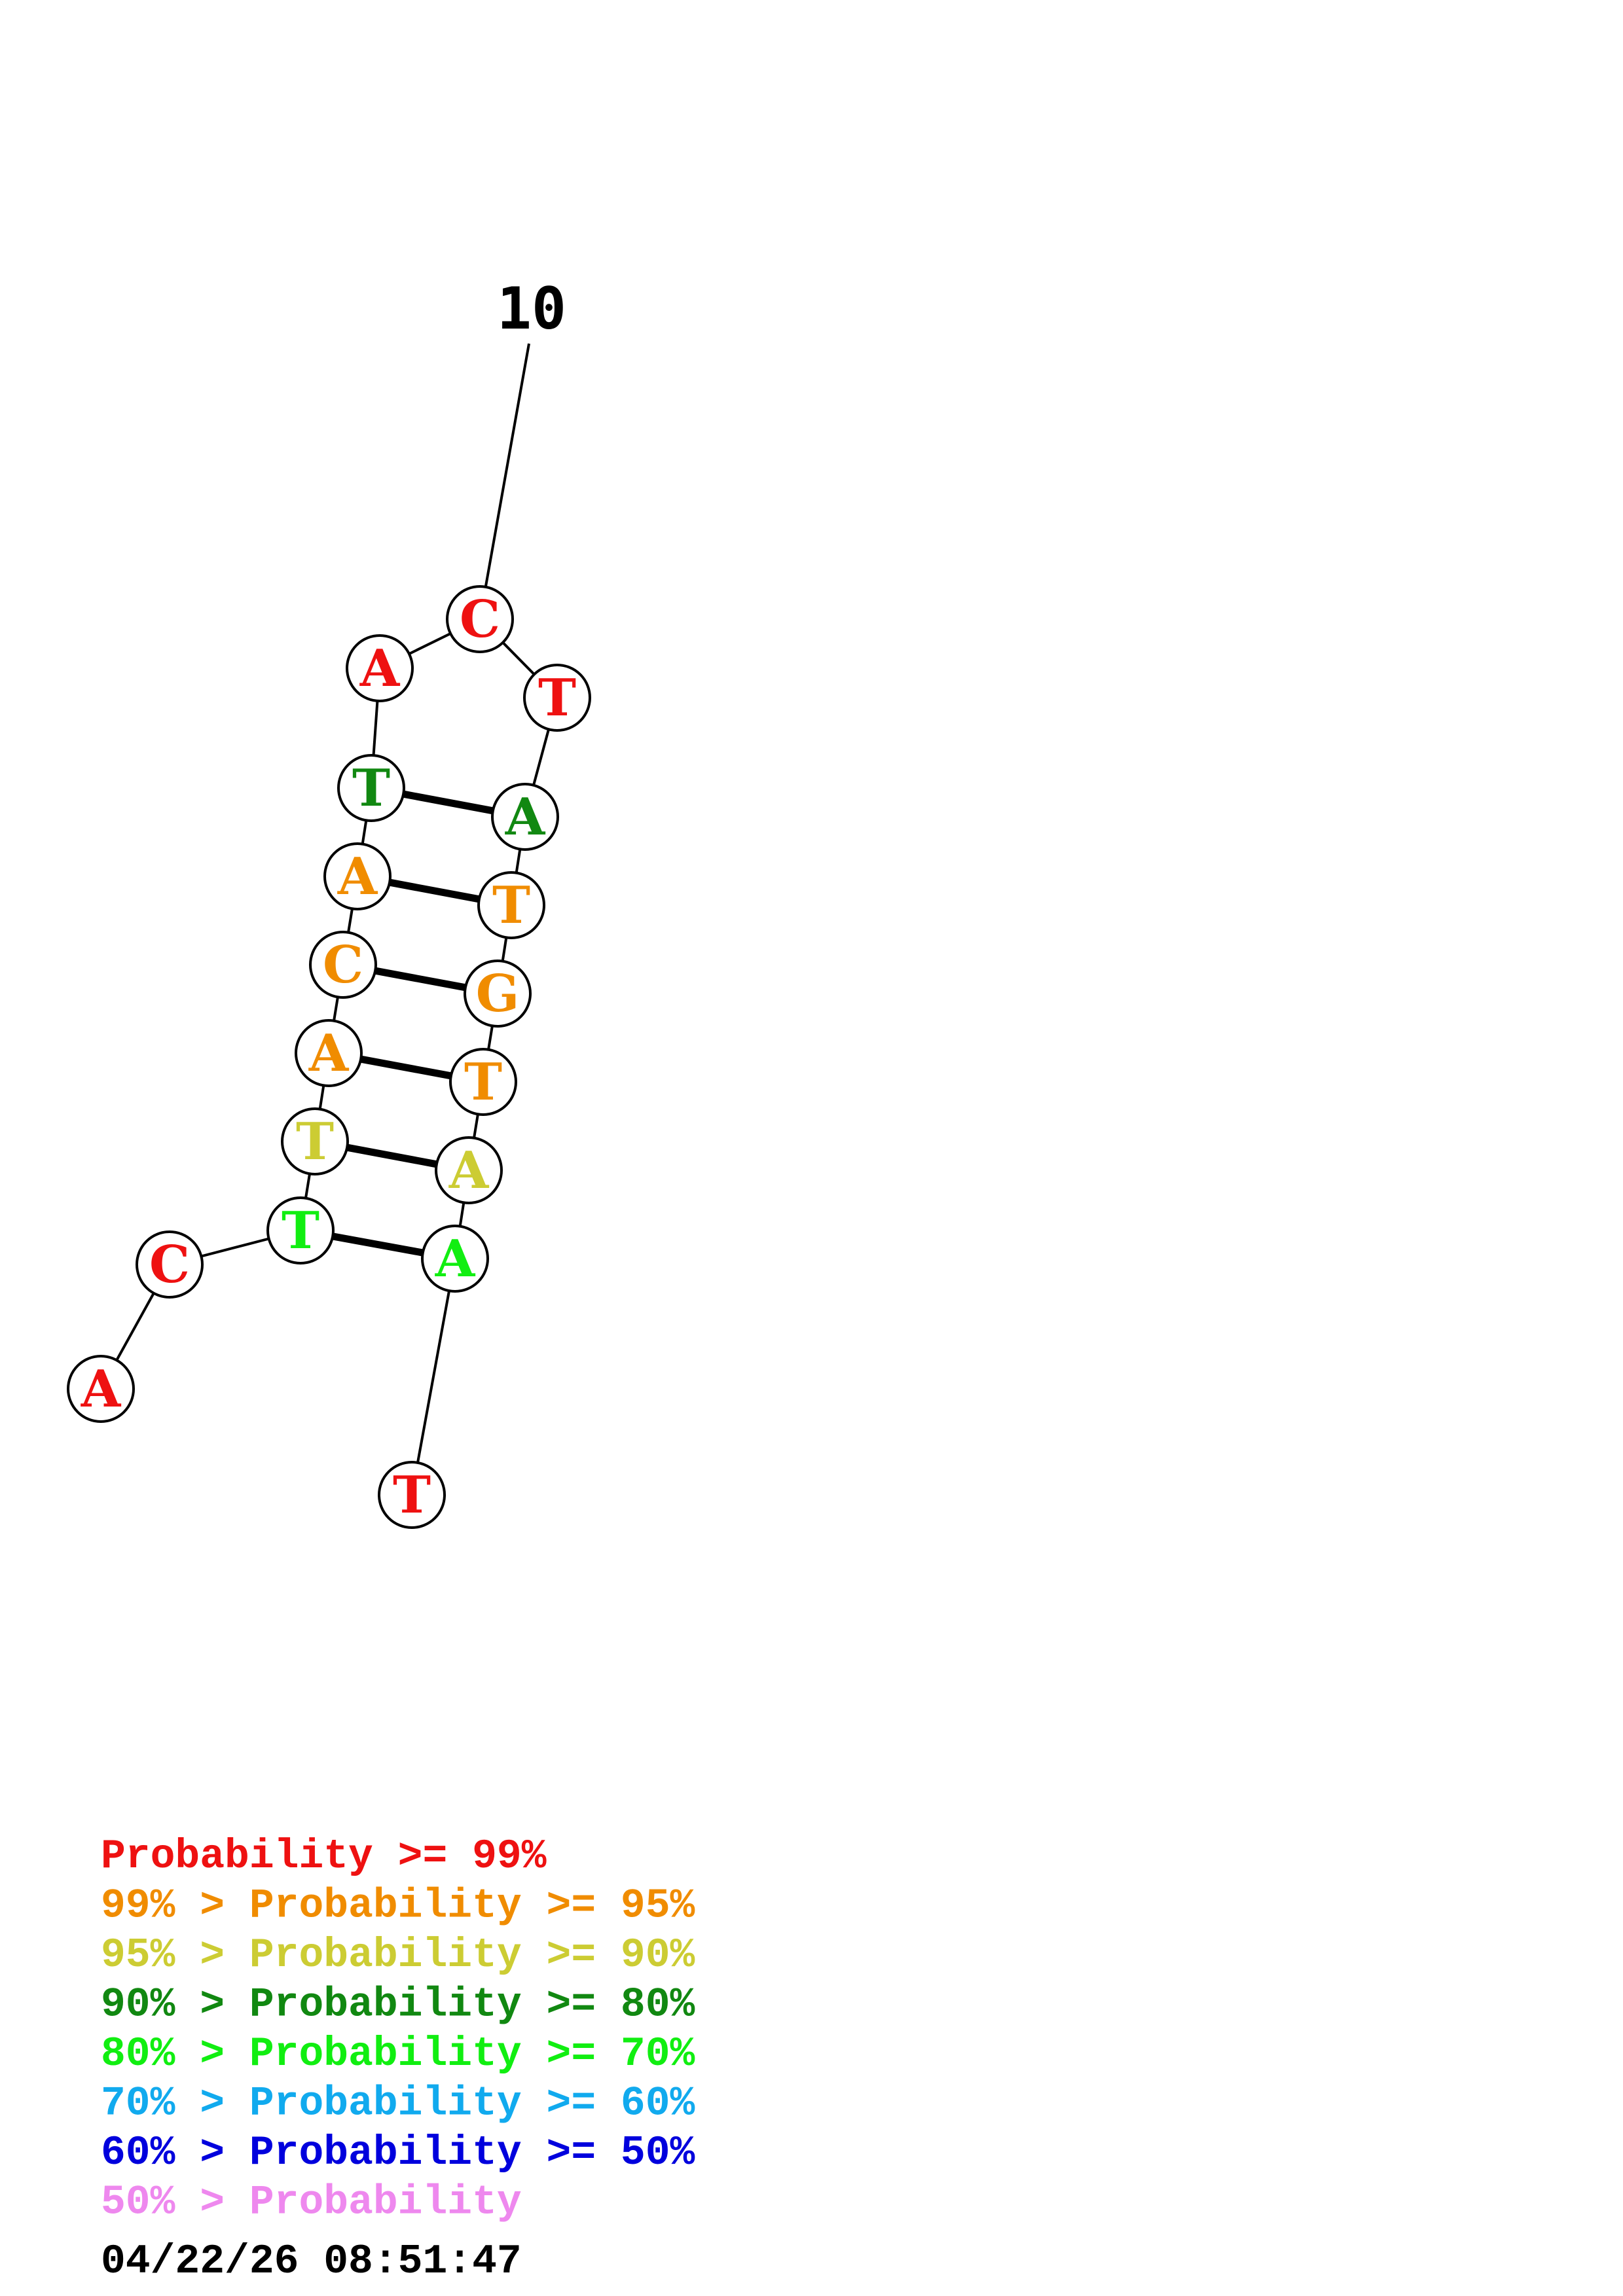 Image resolution: width=1623 pixels, height=2296 pixels. Describe the element at coordinates (324, 1856) in the screenshot. I see `legend-entry: Probability >= 99%` at that location.